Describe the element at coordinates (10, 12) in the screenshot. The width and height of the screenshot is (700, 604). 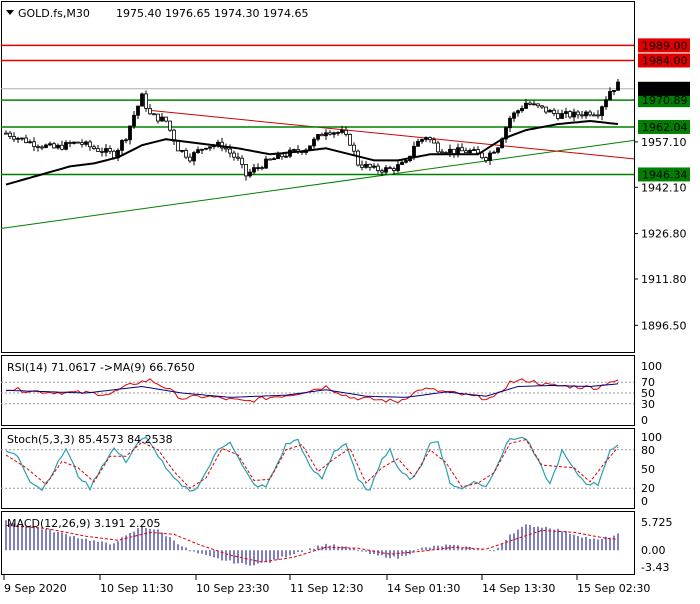
I see `chevron-down-icon` at that location.